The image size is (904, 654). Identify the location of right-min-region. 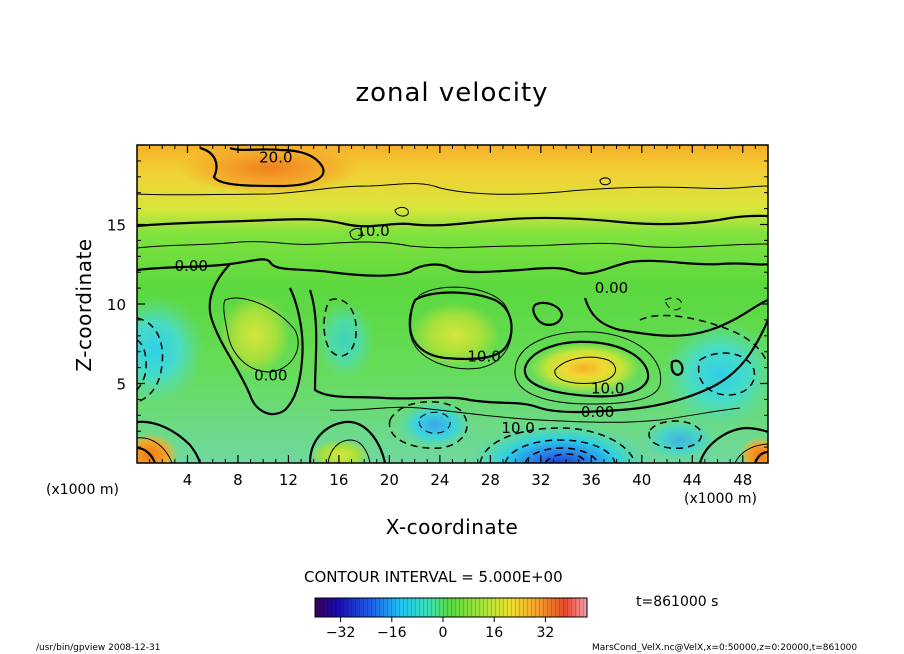
(714, 375).